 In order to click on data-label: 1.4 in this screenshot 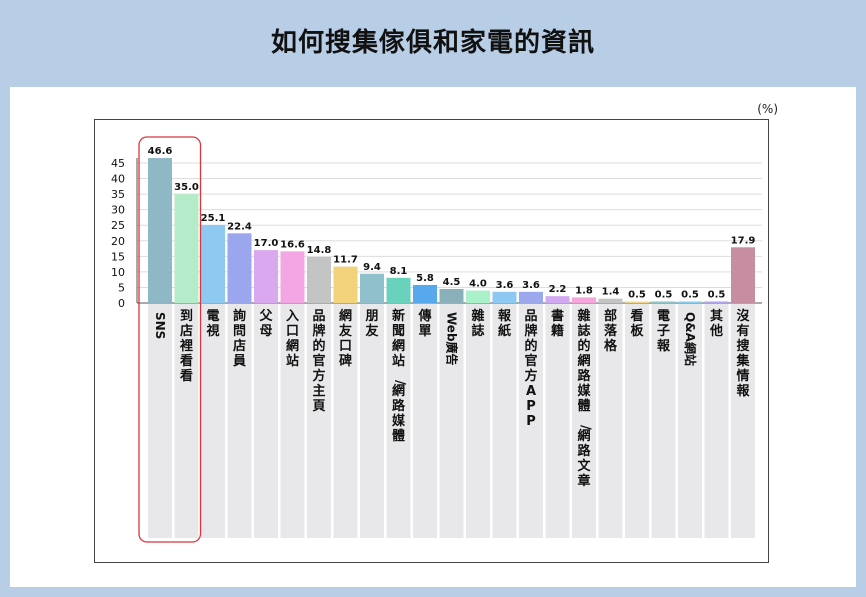, I will do `click(611, 292)`.